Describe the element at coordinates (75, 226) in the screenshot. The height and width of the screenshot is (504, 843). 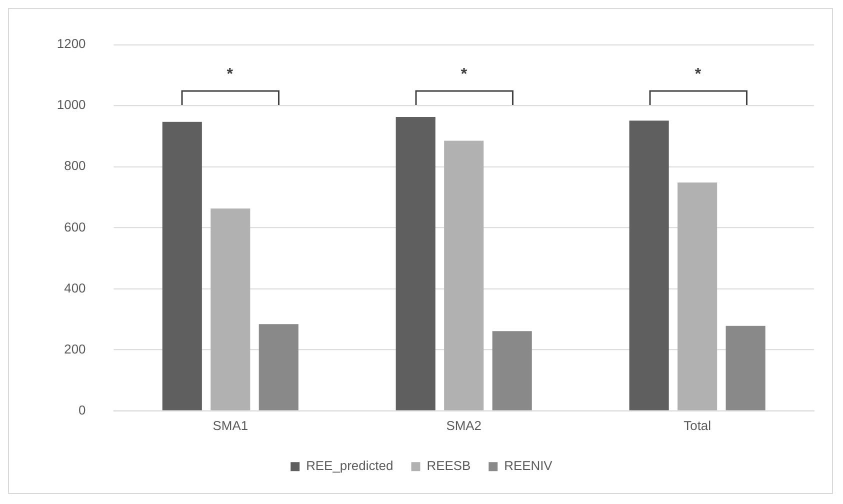
I see `y-tick-label: 600` at that location.